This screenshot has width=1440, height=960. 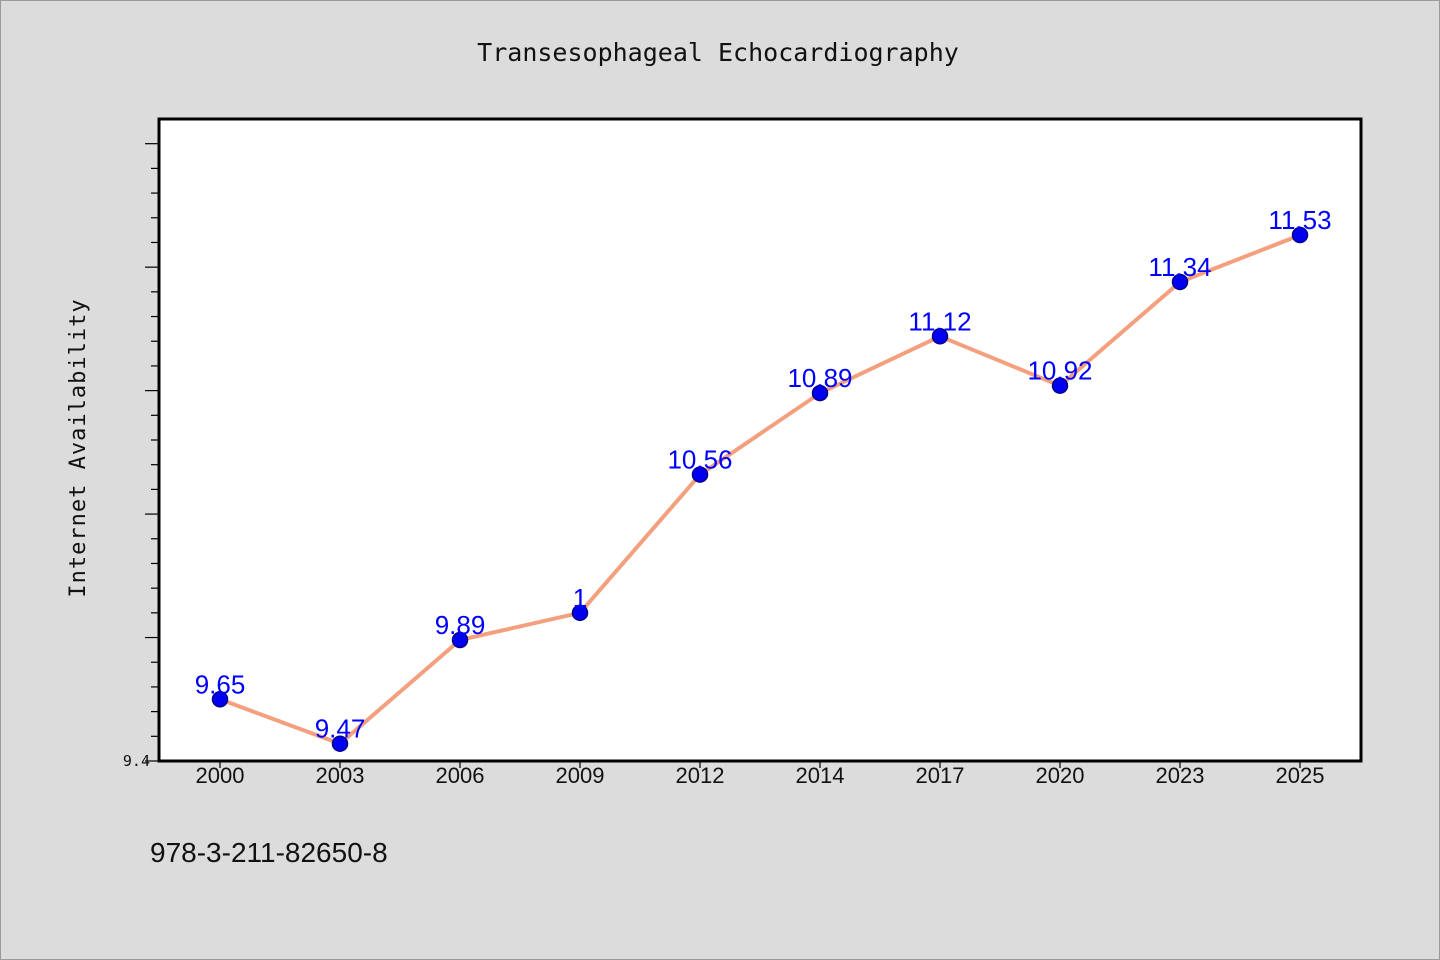 What do you see at coordinates (78, 447) in the screenshot?
I see `y-axis-label: Internet Availability` at bounding box center [78, 447].